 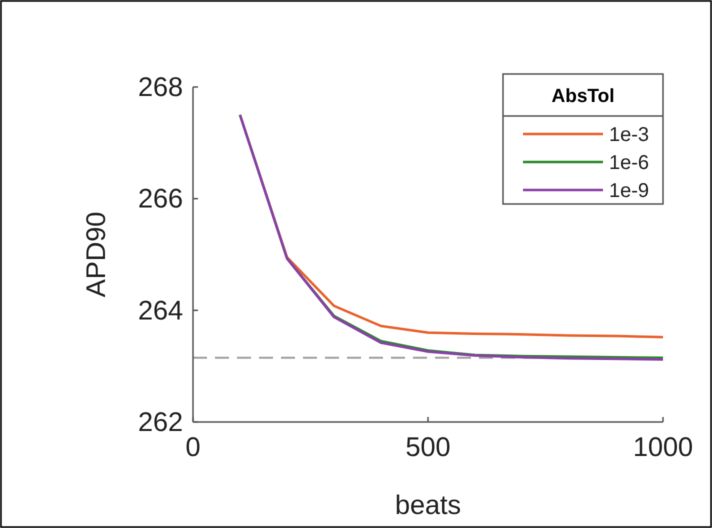 What do you see at coordinates (583, 96) in the screenshot?
I see `legend-title: AbsTol` at bounding box center [583, 96].